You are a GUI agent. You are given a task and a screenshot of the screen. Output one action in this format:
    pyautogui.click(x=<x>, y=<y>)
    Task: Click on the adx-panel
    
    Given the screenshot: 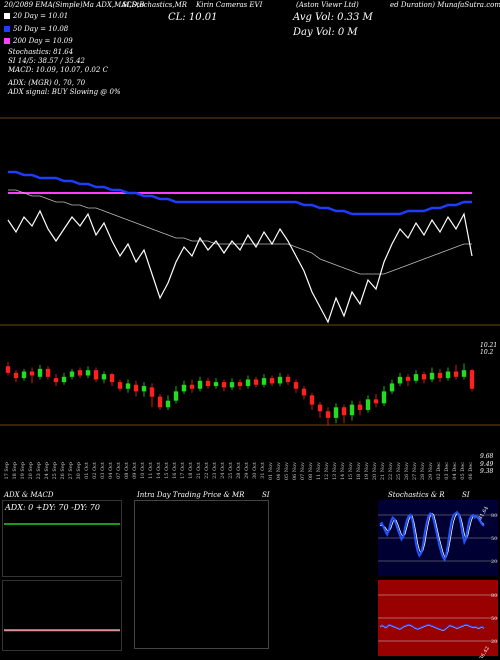 What is the action you would take?
    pyautogui.click(x=62, y=575)
    